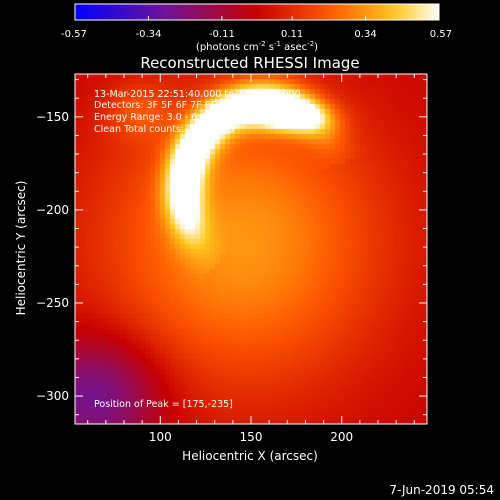 This screenshot has width=500, height=500. Describe the element at coordinates (341, 437) in the screenshot. I see `x-tick-label: 200` at that location.